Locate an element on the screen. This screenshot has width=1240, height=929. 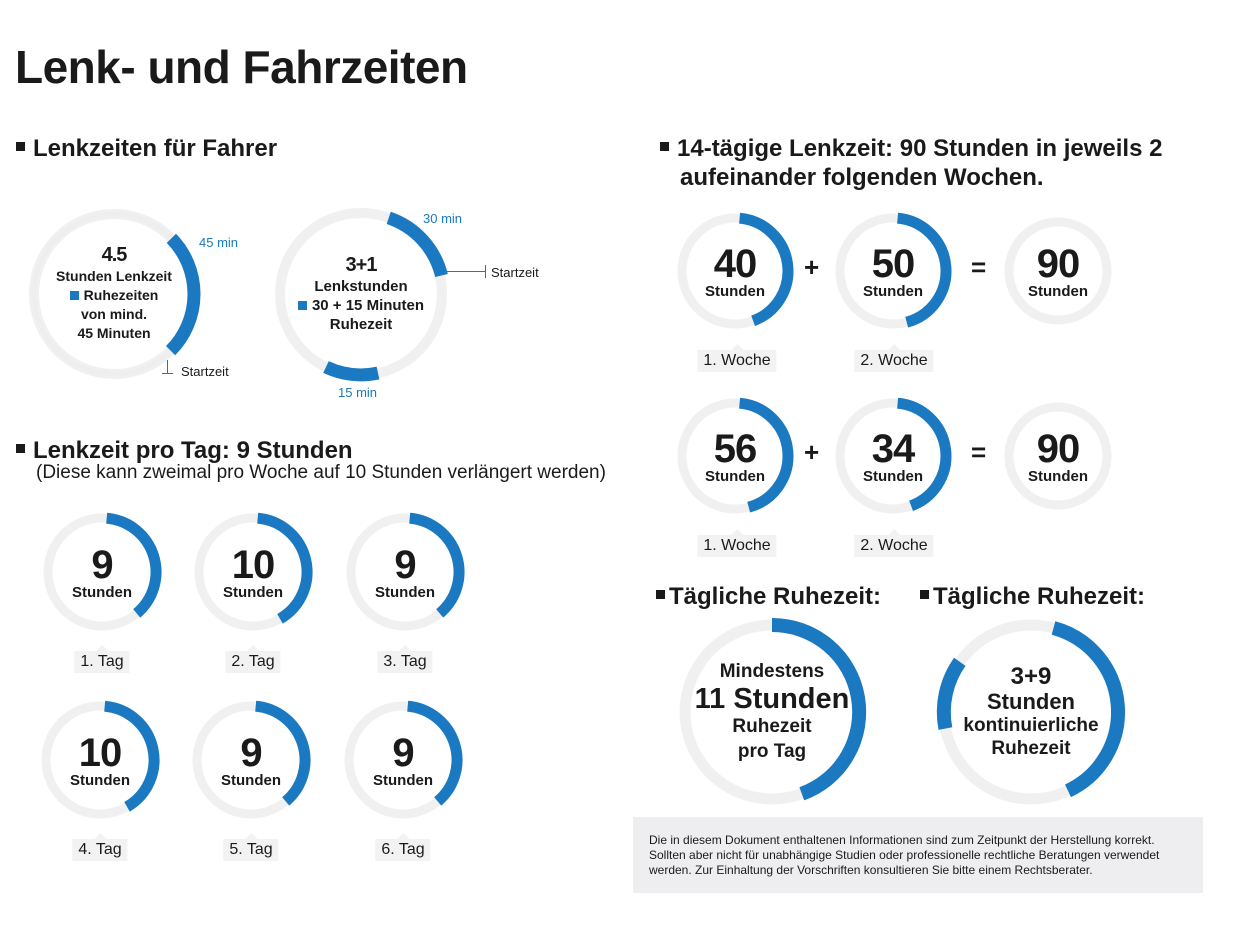
ring-label-tag: 2. Tag is located at coordinates (253, 659).